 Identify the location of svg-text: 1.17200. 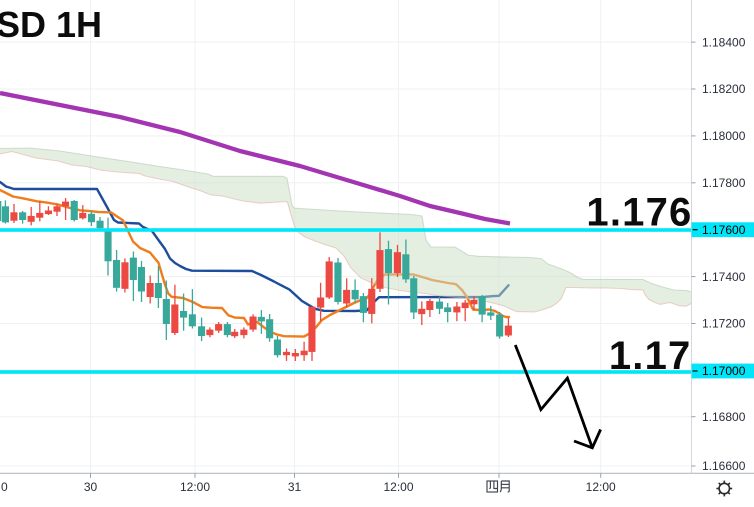
(724, 324).